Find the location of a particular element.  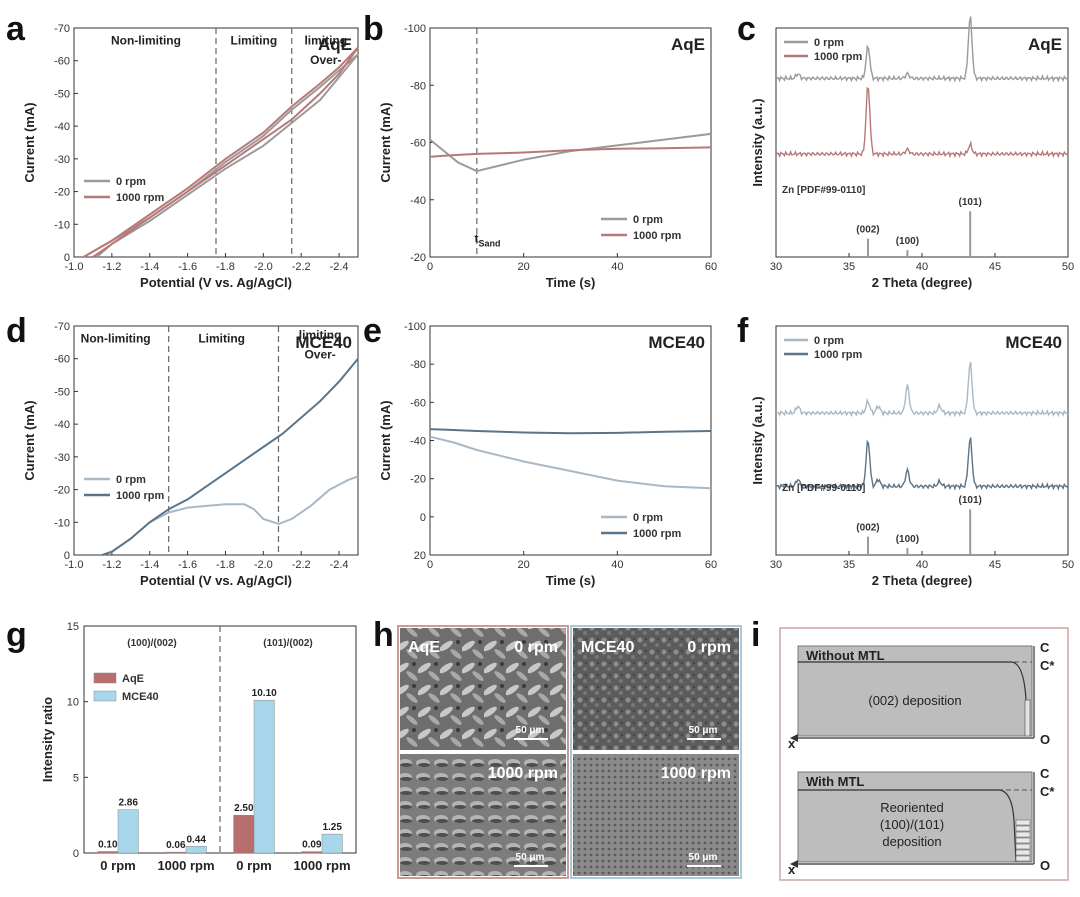

group-label: (100)/(002) is located at coordinates (151, 643).